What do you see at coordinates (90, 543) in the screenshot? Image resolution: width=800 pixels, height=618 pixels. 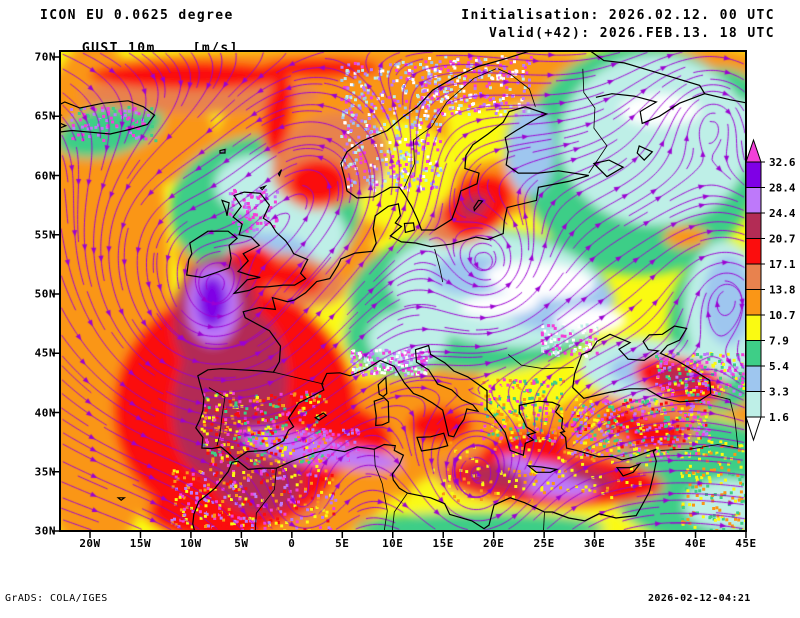 I see `lon-tick-label: 20W` at bounding box center [90, 543].